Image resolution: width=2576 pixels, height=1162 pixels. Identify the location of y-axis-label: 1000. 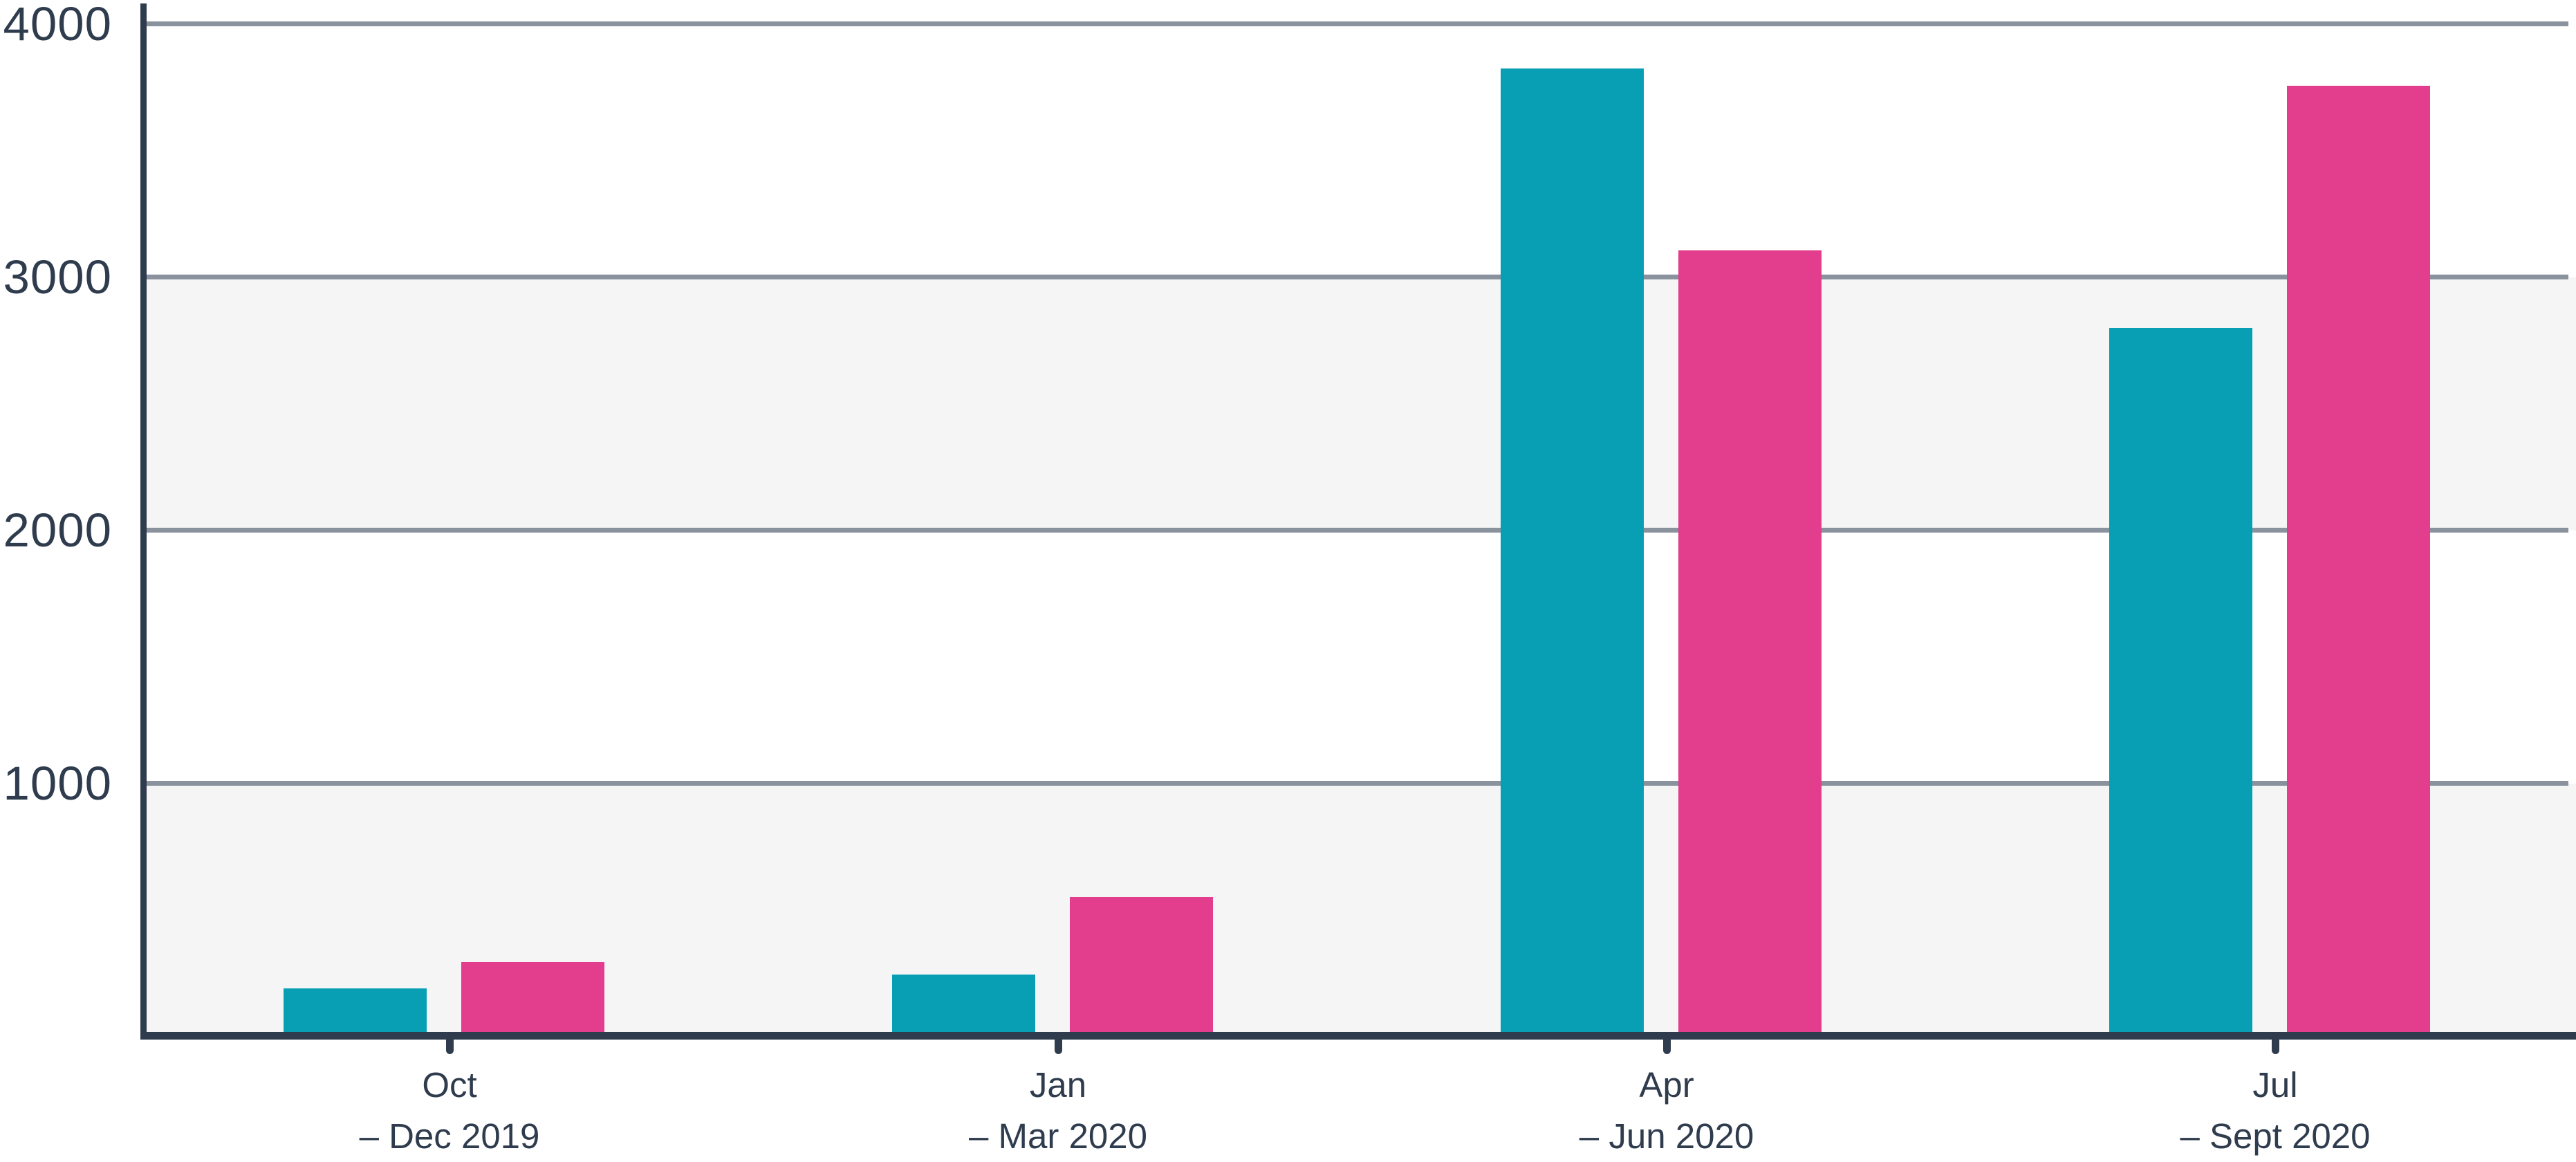
(57, 783).